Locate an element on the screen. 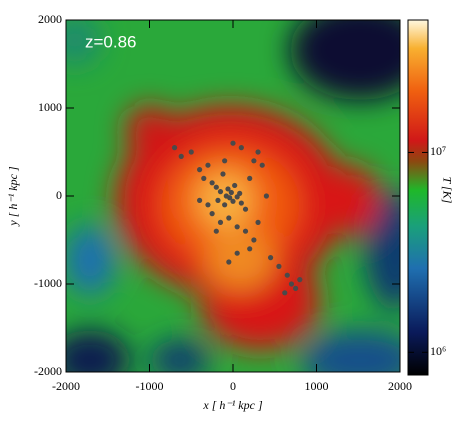  galaxy-points is located at coordinates (237, 218).